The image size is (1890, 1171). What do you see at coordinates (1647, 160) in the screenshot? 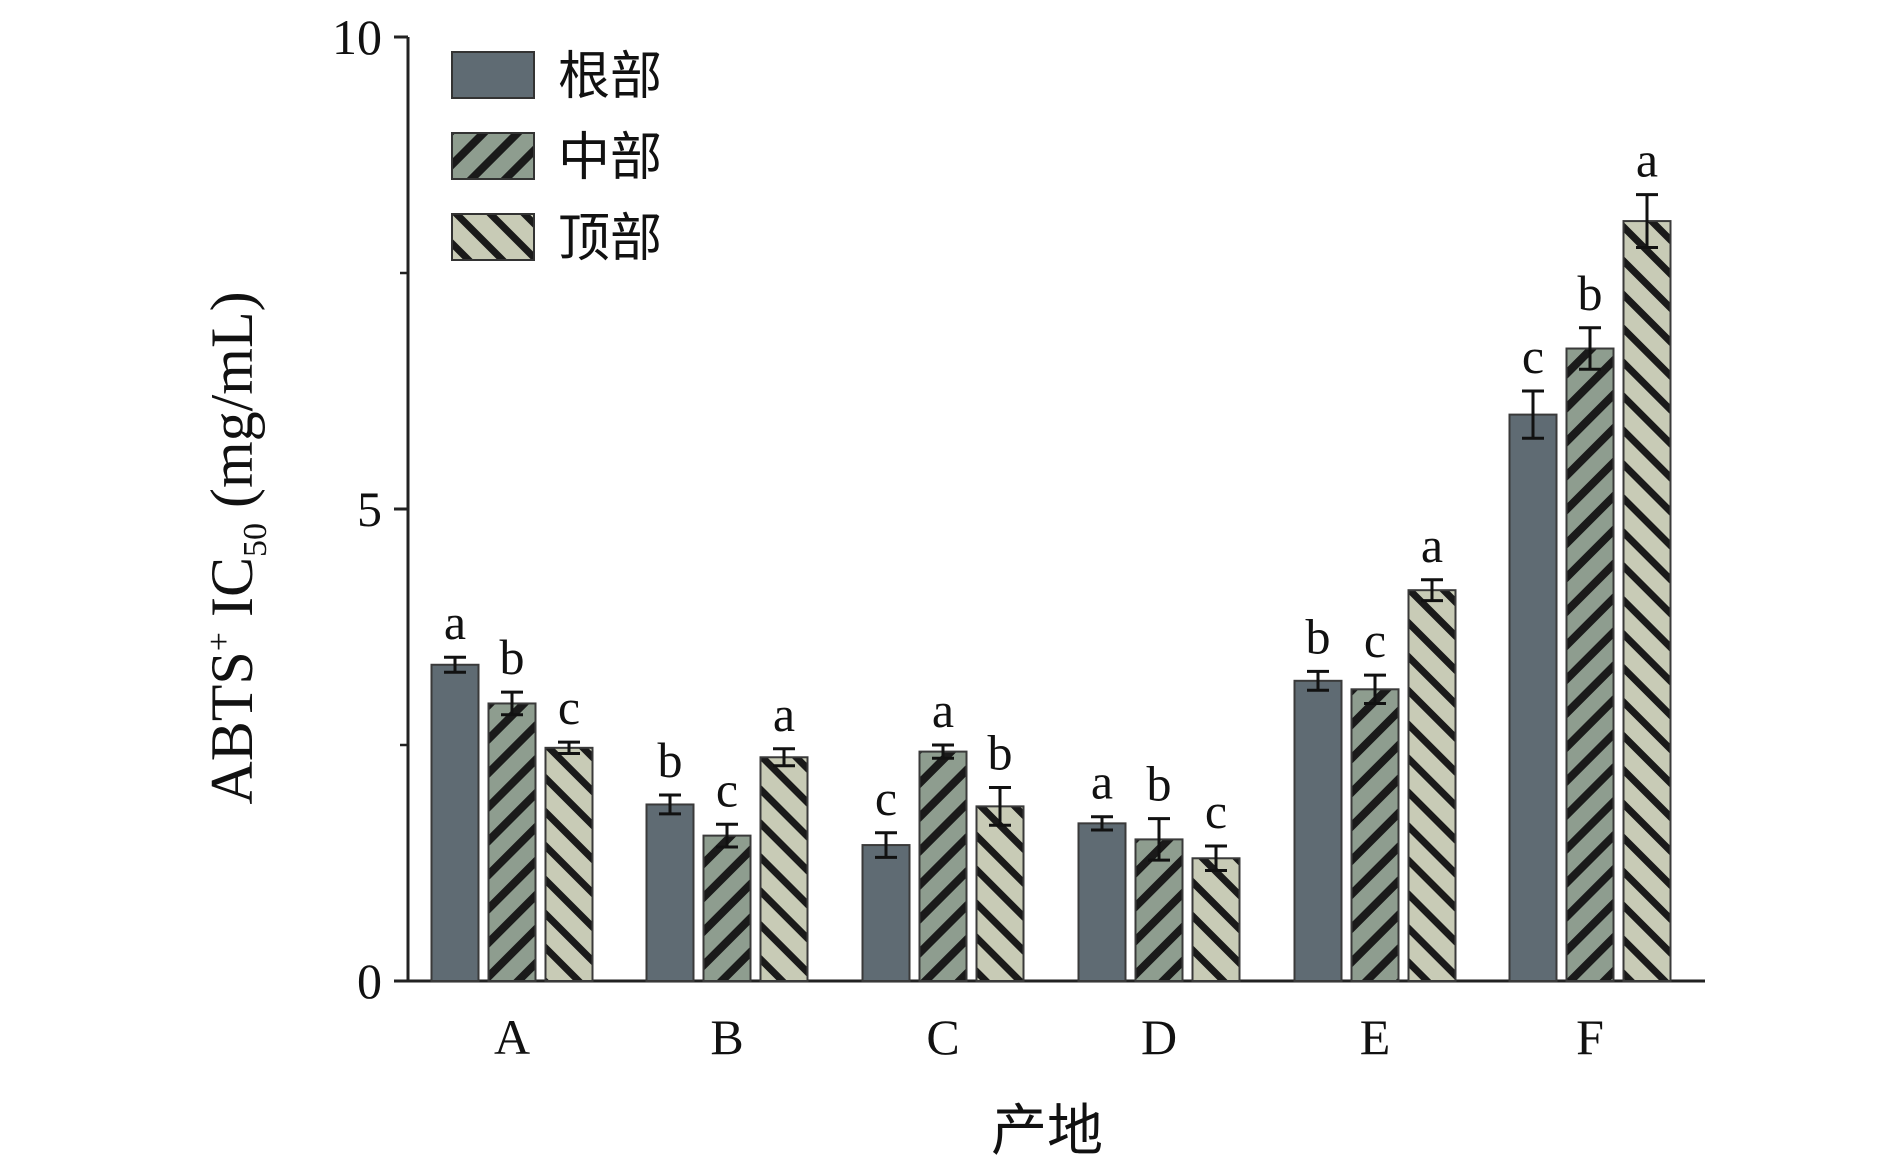
I see `sig-label-F-series-2: a` at bounding box center [1647, 160].